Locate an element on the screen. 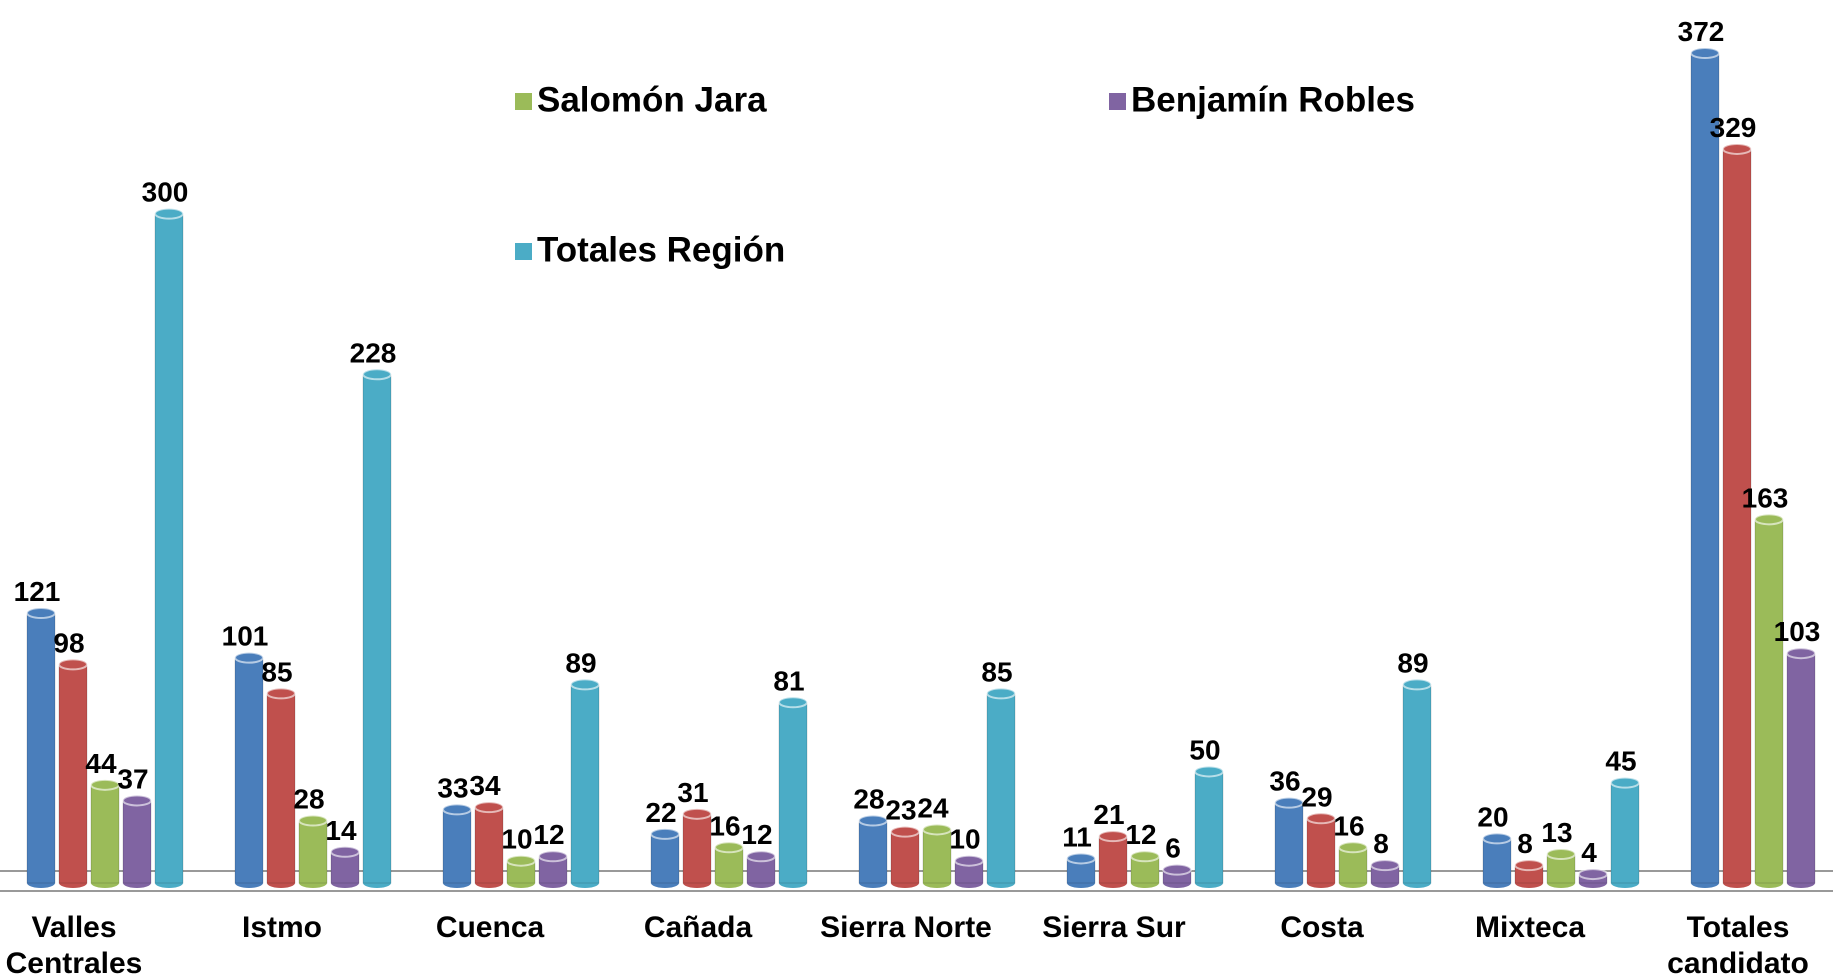 This screenshot has width=1833, height=979. data-label: 20 is located at coordinates (1492, 816).